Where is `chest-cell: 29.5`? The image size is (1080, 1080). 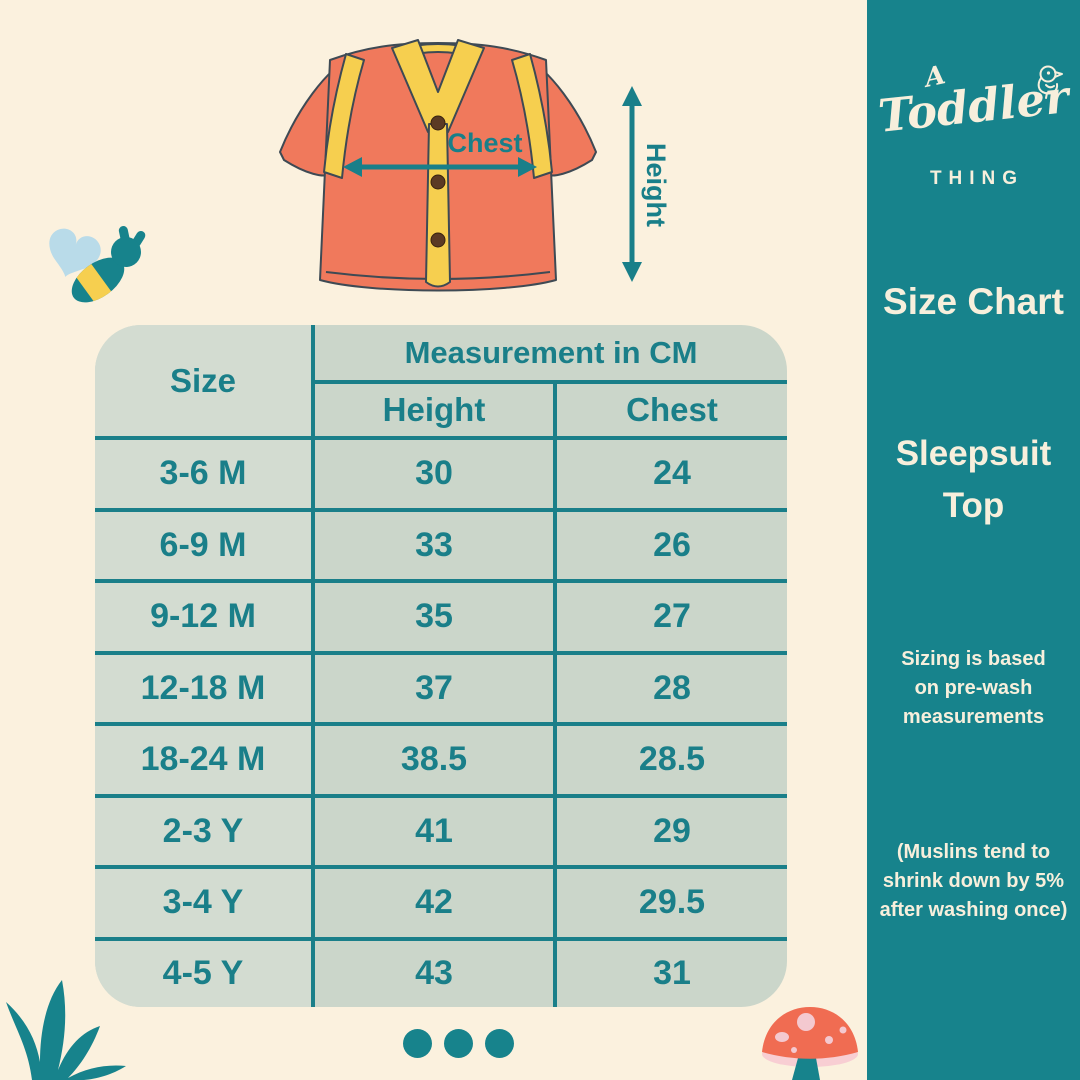
chest-cell: 29.5 is located at coordinates (671, 902).